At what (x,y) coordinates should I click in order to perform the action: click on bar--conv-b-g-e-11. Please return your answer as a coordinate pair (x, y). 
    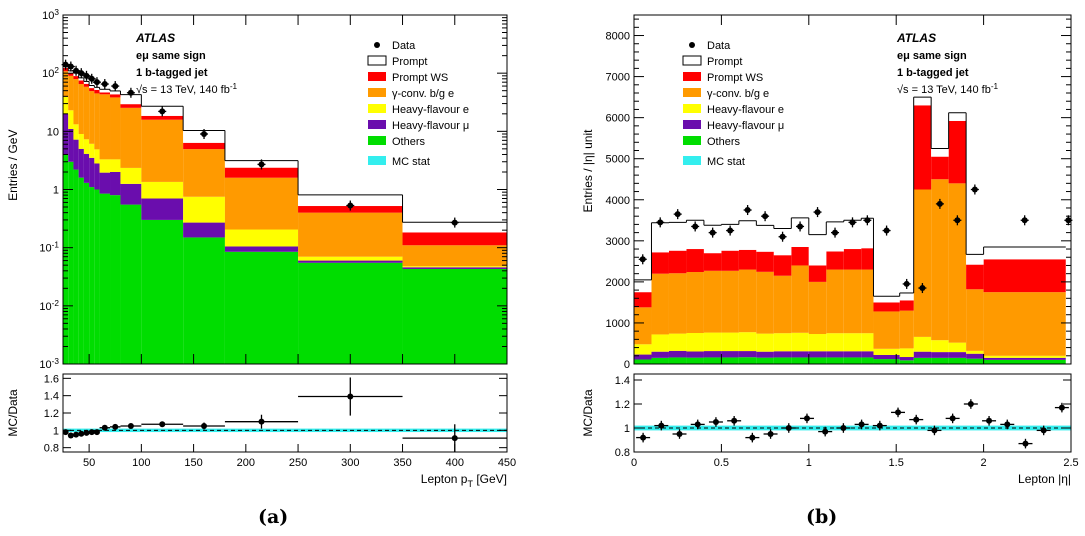
    Looking at the image, I should click on (204, 173).